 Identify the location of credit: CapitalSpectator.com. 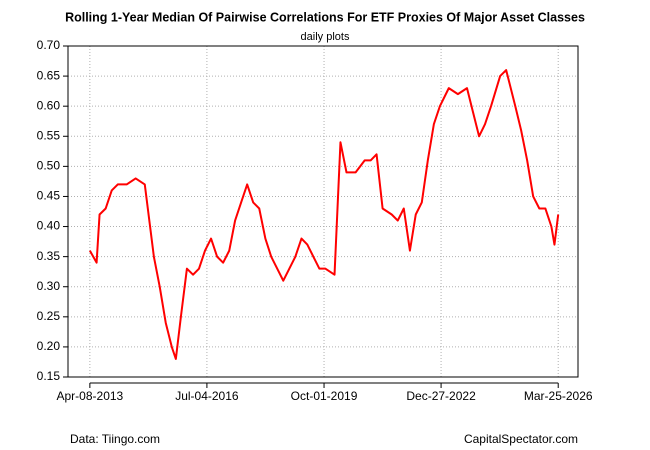
(521, 439).